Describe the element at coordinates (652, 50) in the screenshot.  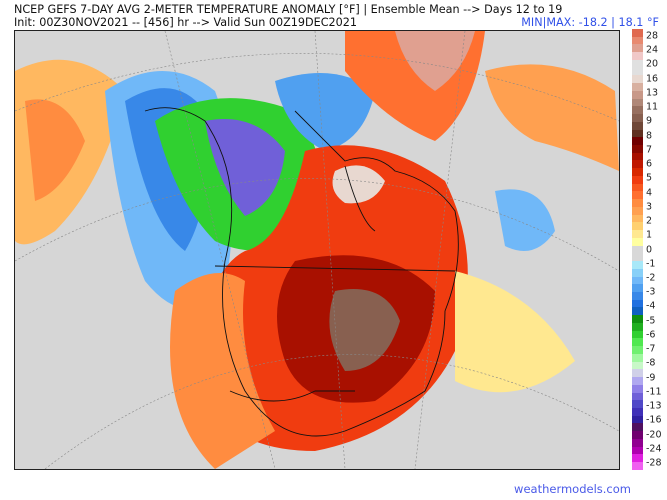
I see `colorbar-label: 24` at that location.